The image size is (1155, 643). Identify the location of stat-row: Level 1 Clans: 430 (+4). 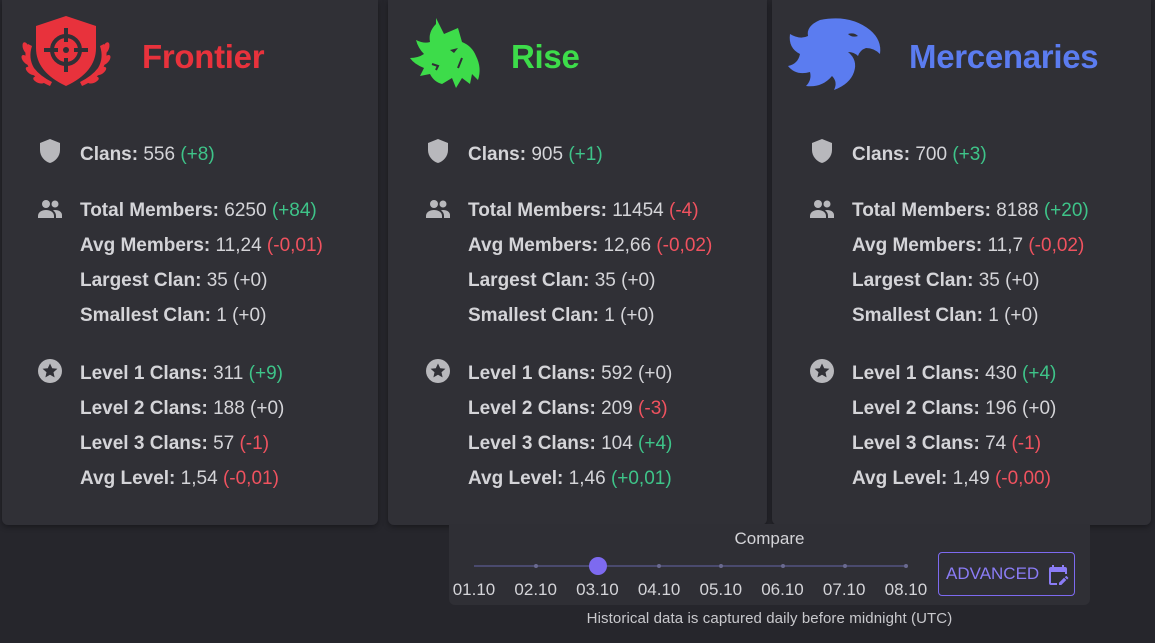
(954, 374).